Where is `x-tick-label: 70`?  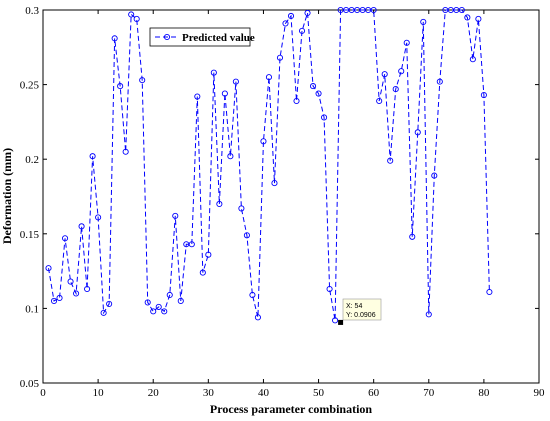 x-tick-label: 70 is located at coordinates (429, 393).